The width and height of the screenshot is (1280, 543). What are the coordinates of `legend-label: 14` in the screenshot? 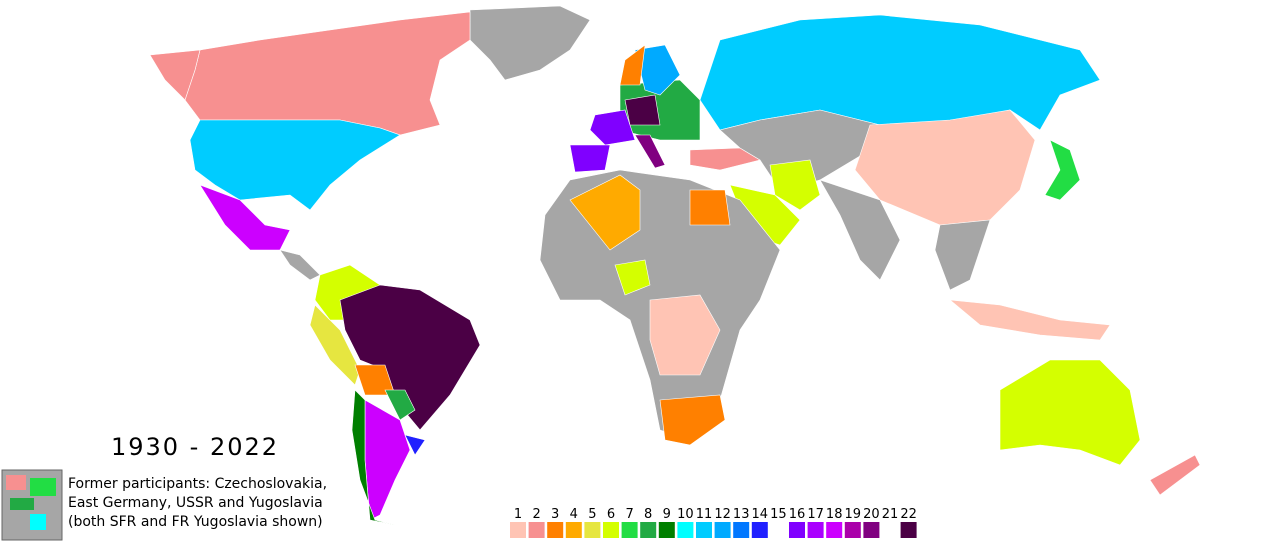 It's located at (760, 514).